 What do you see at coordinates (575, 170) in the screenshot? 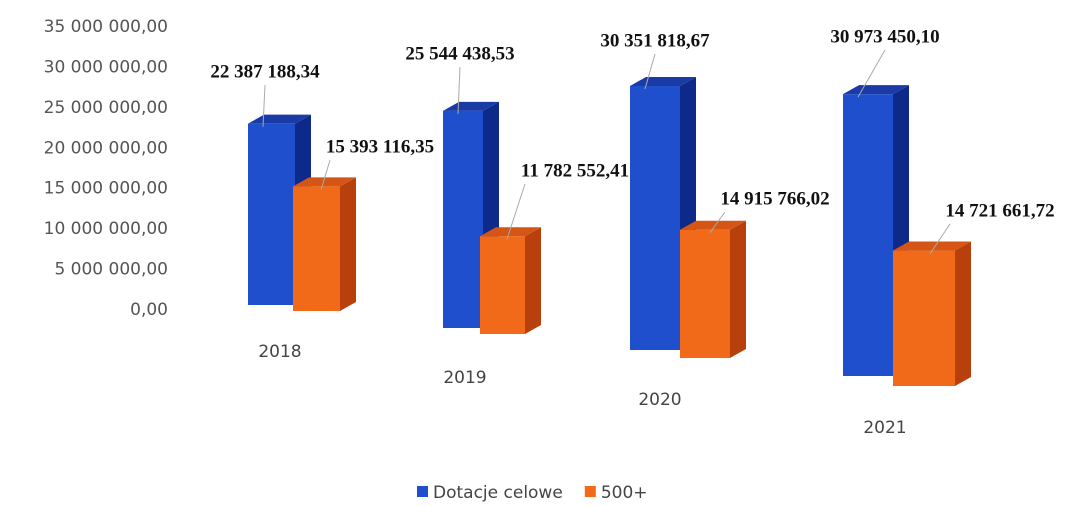
I see `value-label: 11 782 552,41` at bounding box center [575, 170].